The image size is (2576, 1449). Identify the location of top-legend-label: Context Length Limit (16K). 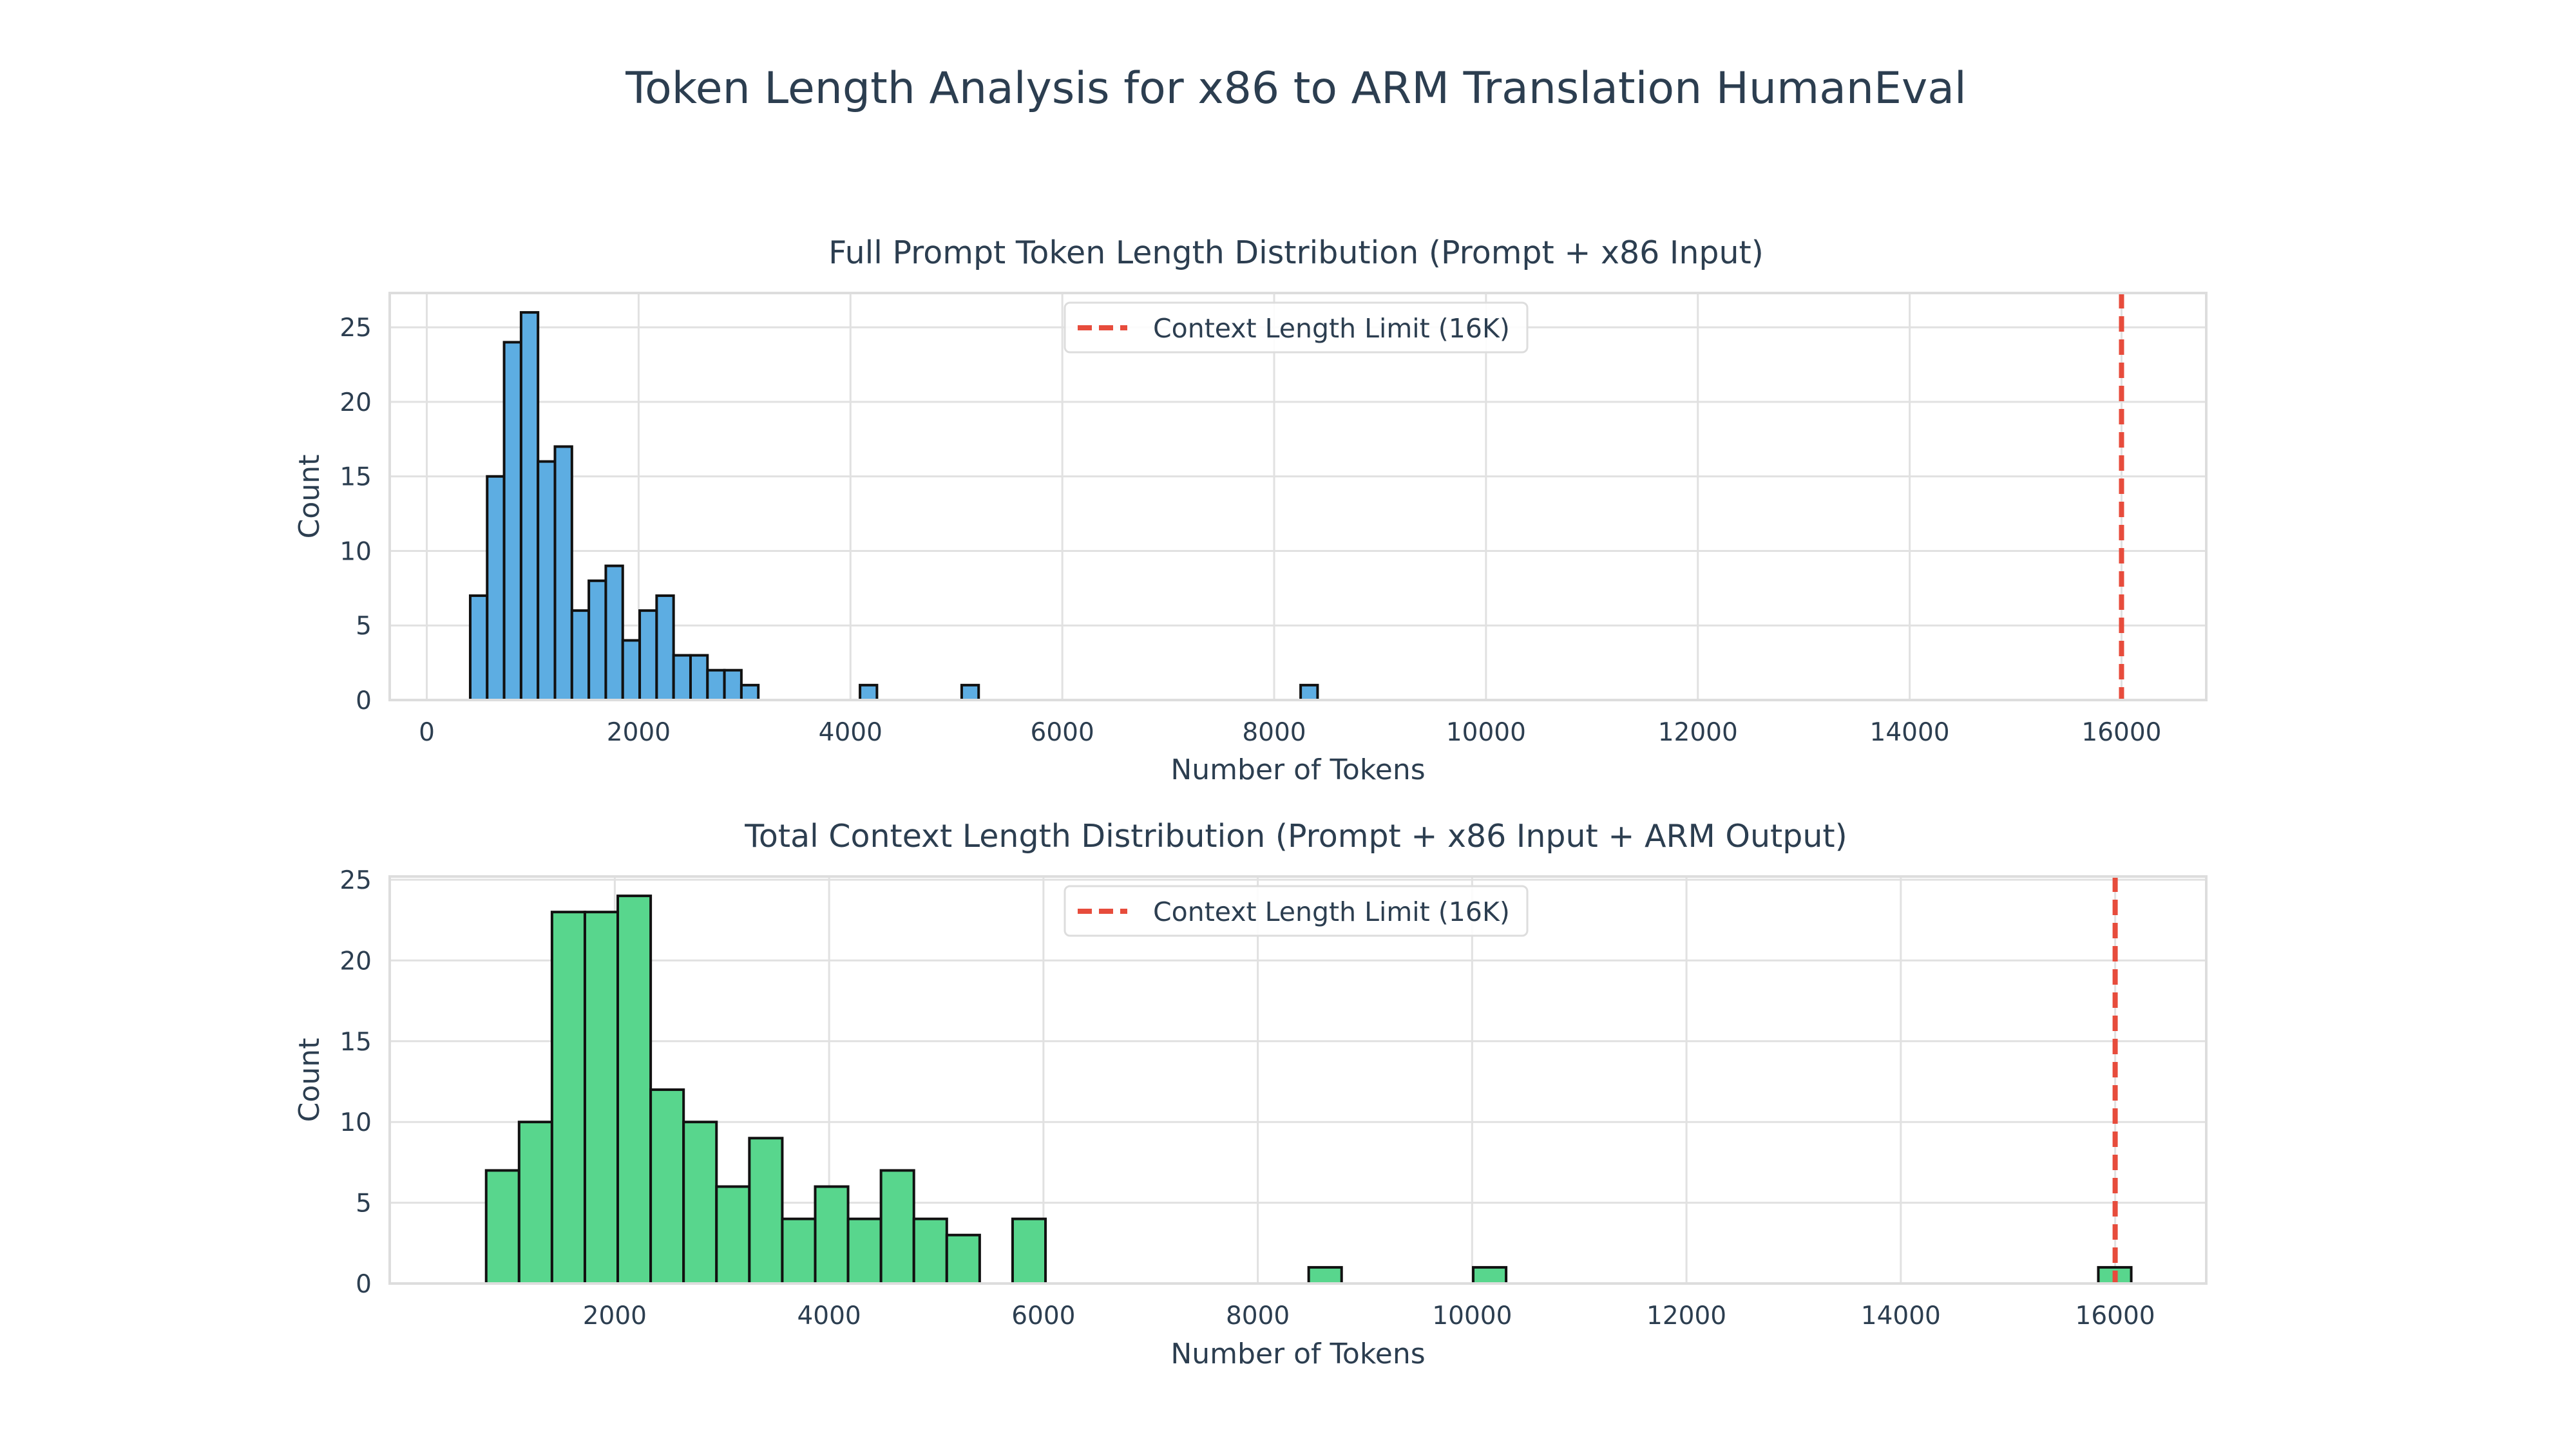
(1331, 328).